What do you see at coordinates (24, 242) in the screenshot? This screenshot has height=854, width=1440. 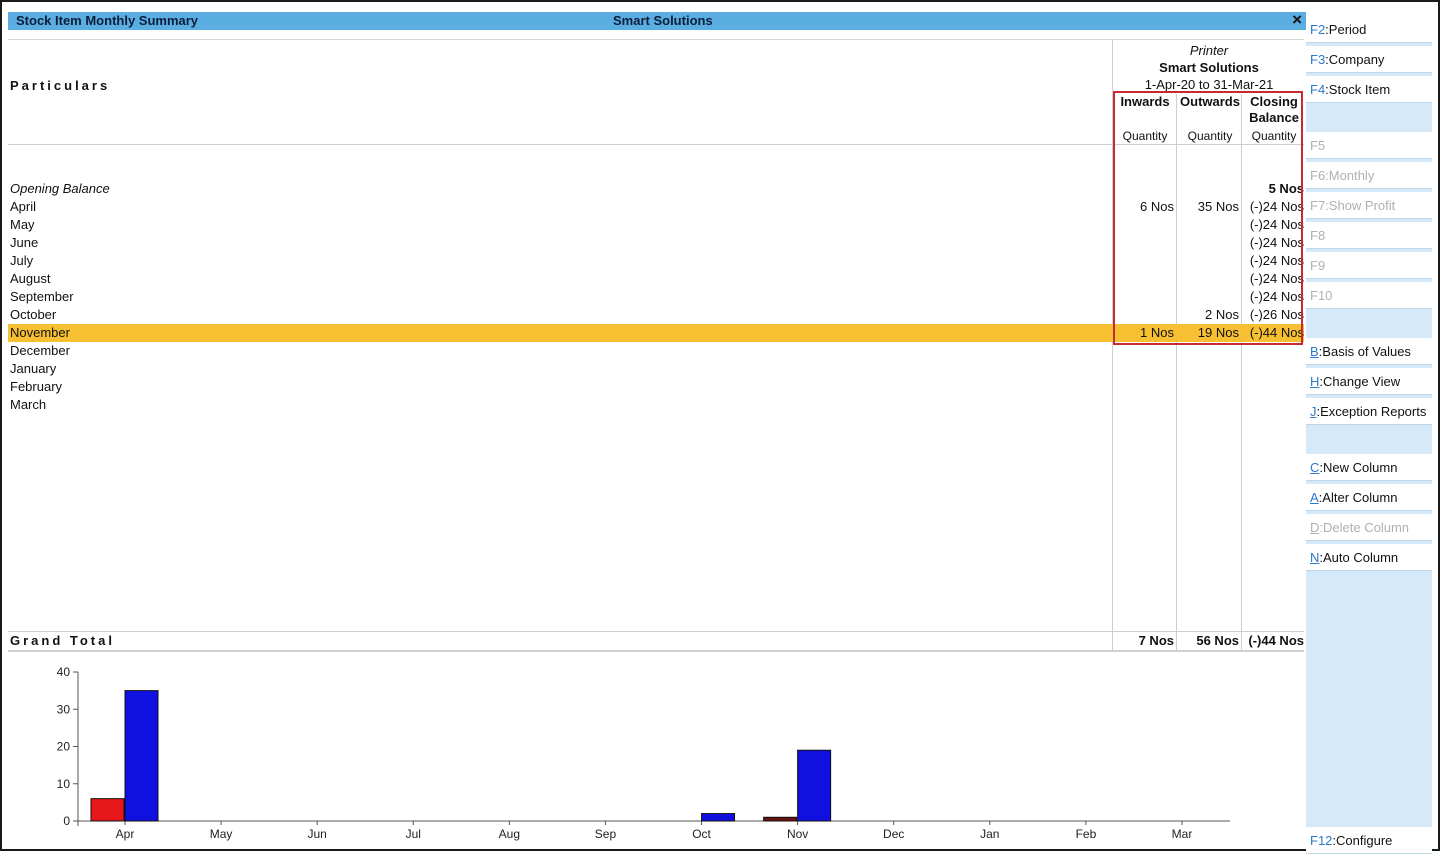 I see `row-label: June` at bounding box center [24, 242].